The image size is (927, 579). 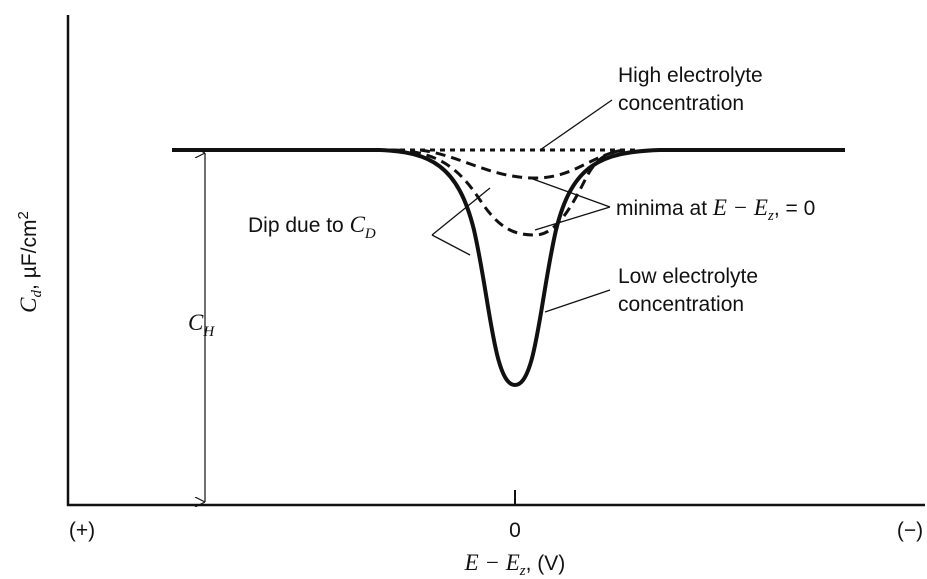 I want to click on subscript: H, so click(x=208, y=332).